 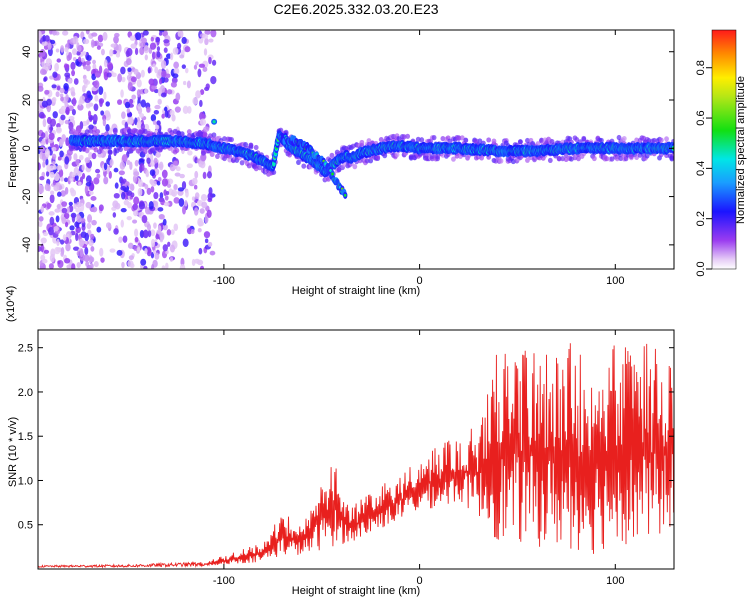 I want to click on snr-ytick-label: 2.5, so click(x=25, y=349).